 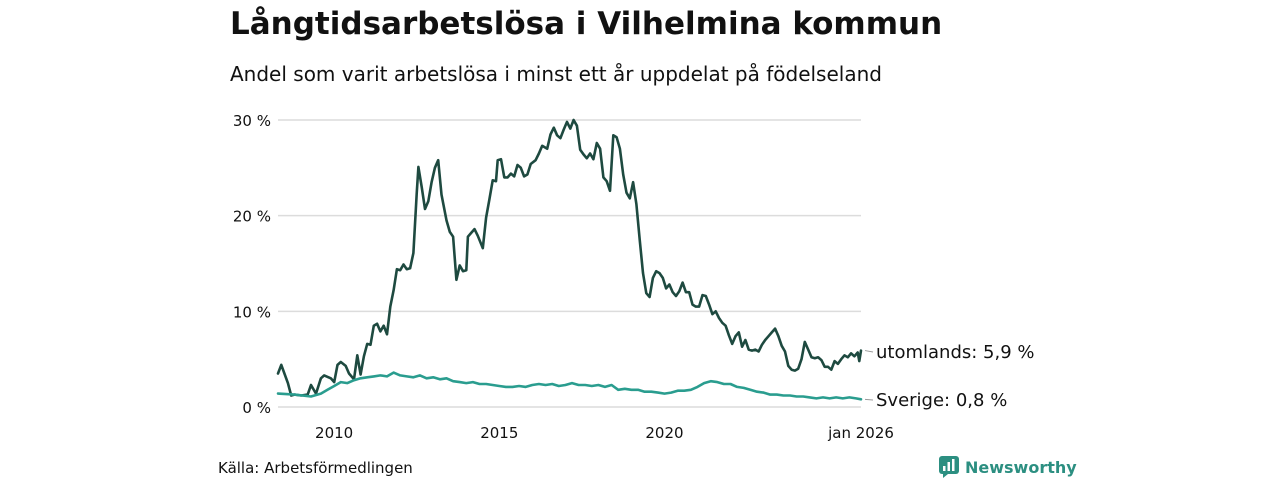 I want to click on chart-title: Långtidsarbetslösa i Vilhelmina kommun, so click(x=586, y=24).